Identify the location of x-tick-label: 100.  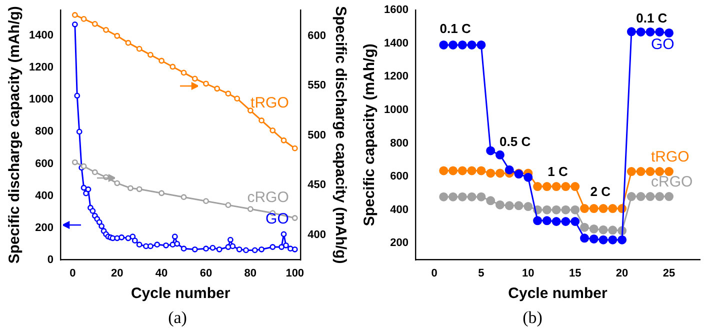
(295, 273).